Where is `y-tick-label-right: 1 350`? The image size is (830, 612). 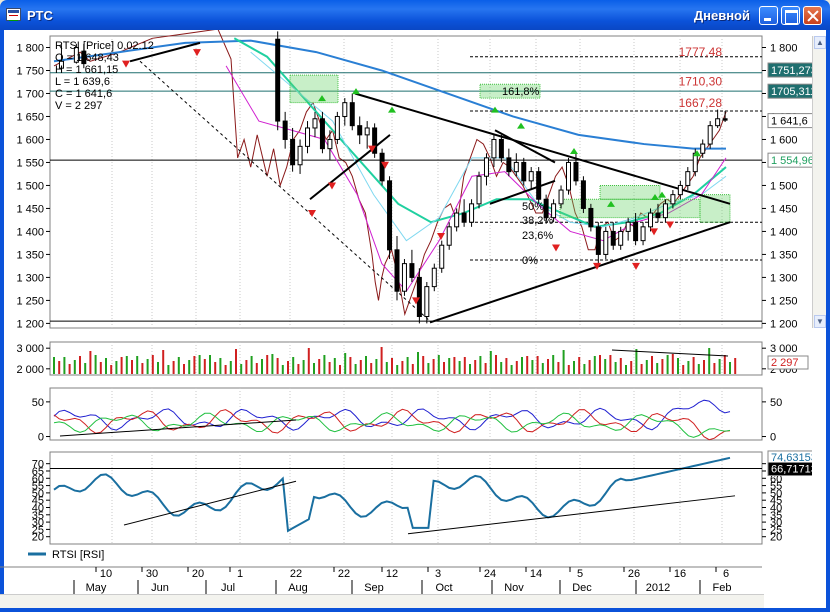 y-tick-label-right: 1 350 is located at coordinates (784, 255).